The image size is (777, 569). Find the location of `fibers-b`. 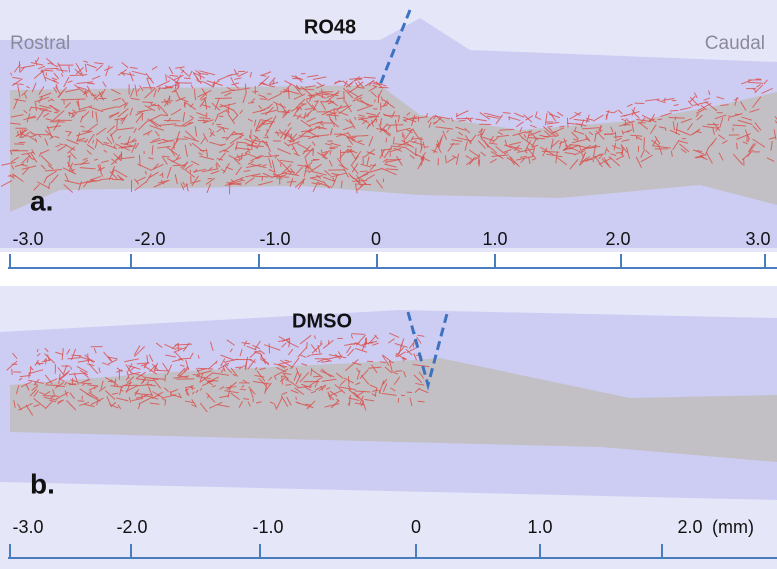

fibers-b is located at coordinates (218, 373).